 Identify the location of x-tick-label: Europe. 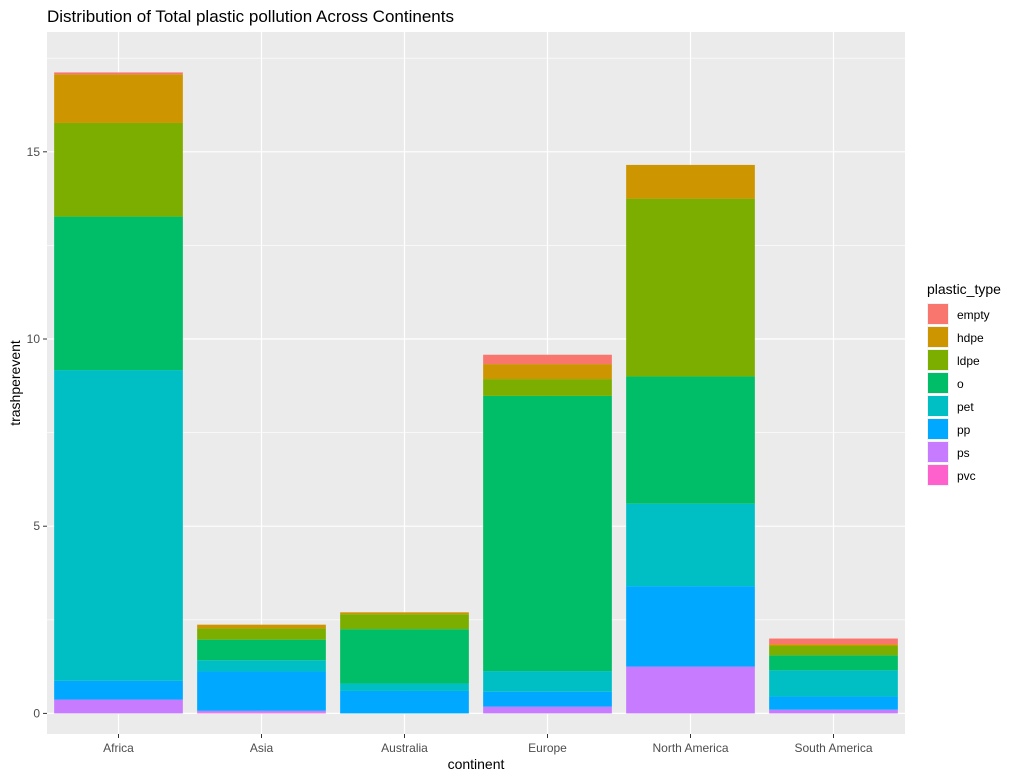
(547, 748).